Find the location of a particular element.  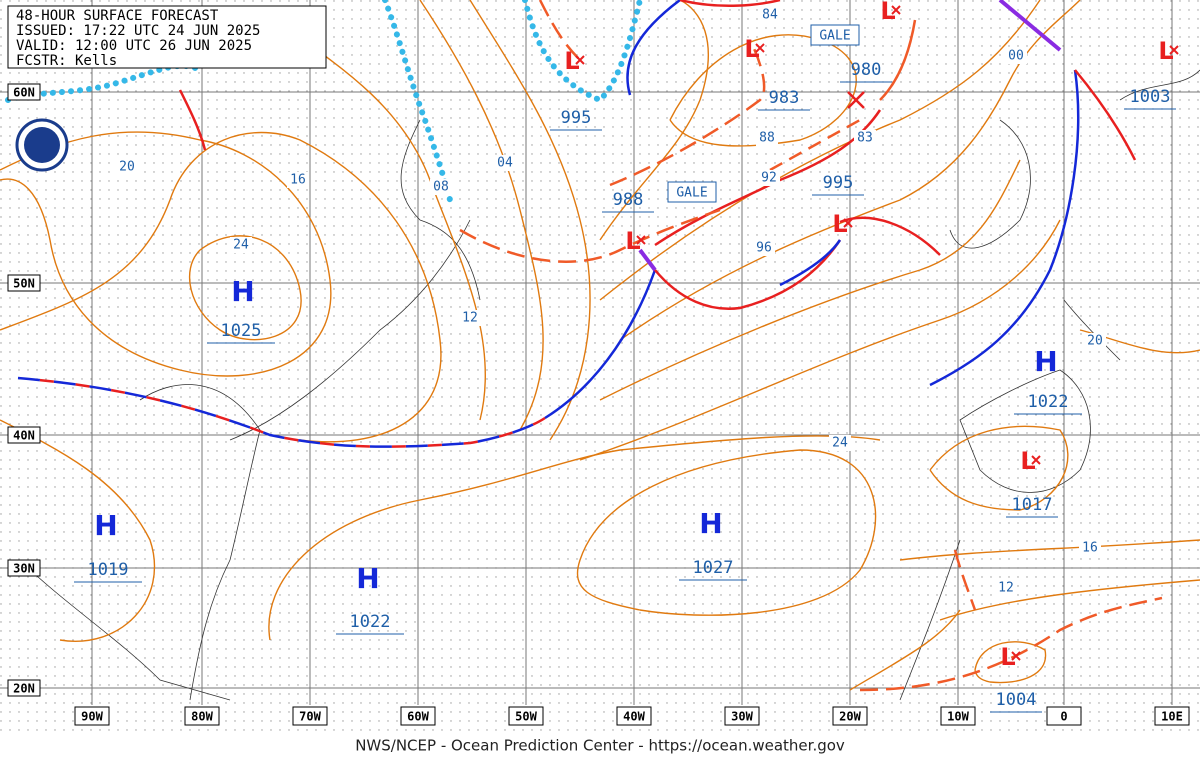

isobar-label: 24 is located at coordinates (241, 245).